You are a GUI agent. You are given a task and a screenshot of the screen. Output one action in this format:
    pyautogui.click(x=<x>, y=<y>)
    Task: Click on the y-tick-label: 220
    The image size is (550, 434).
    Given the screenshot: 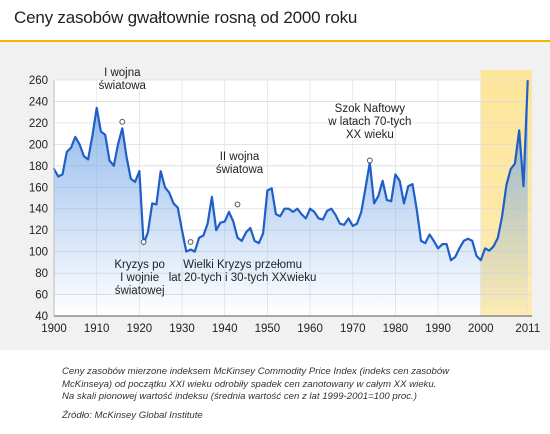 What is the action you would take?
    pyautogui.click(x=38, y=124)
    